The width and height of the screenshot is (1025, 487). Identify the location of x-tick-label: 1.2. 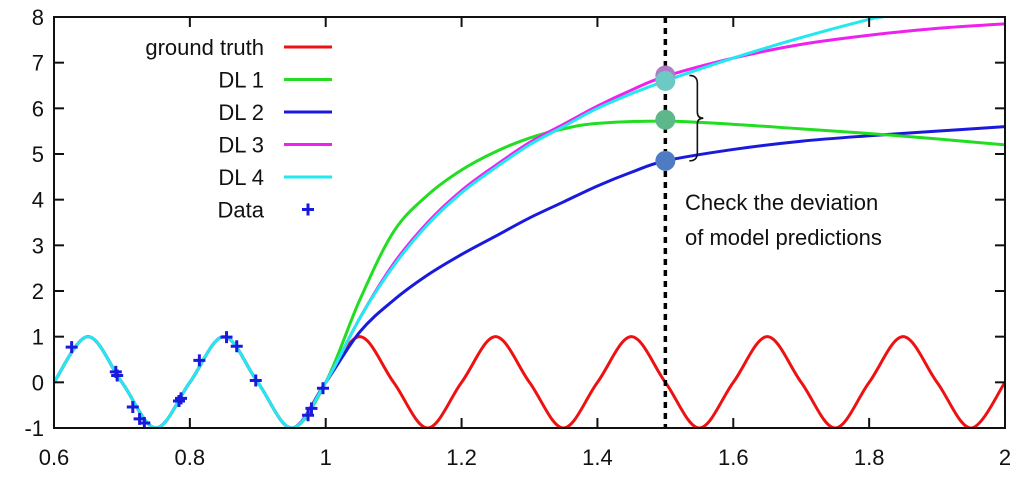
(461, 457).